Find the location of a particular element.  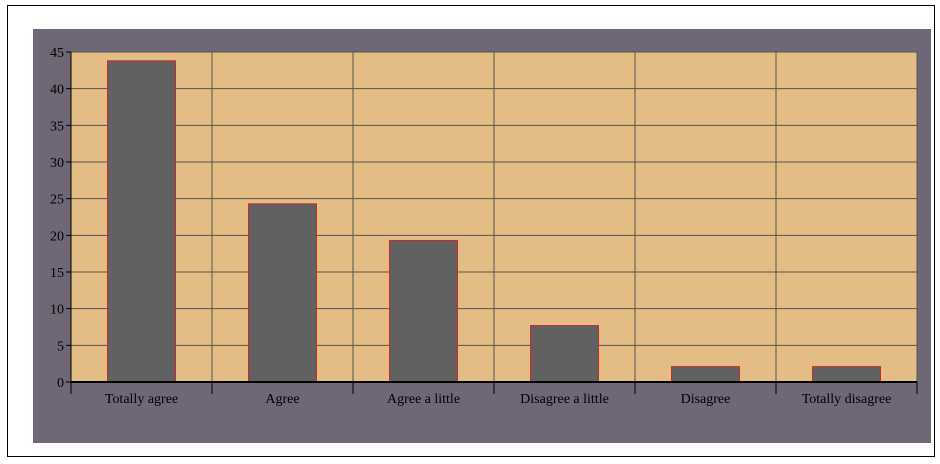

bar-agree is located at coordinates (282, 293).